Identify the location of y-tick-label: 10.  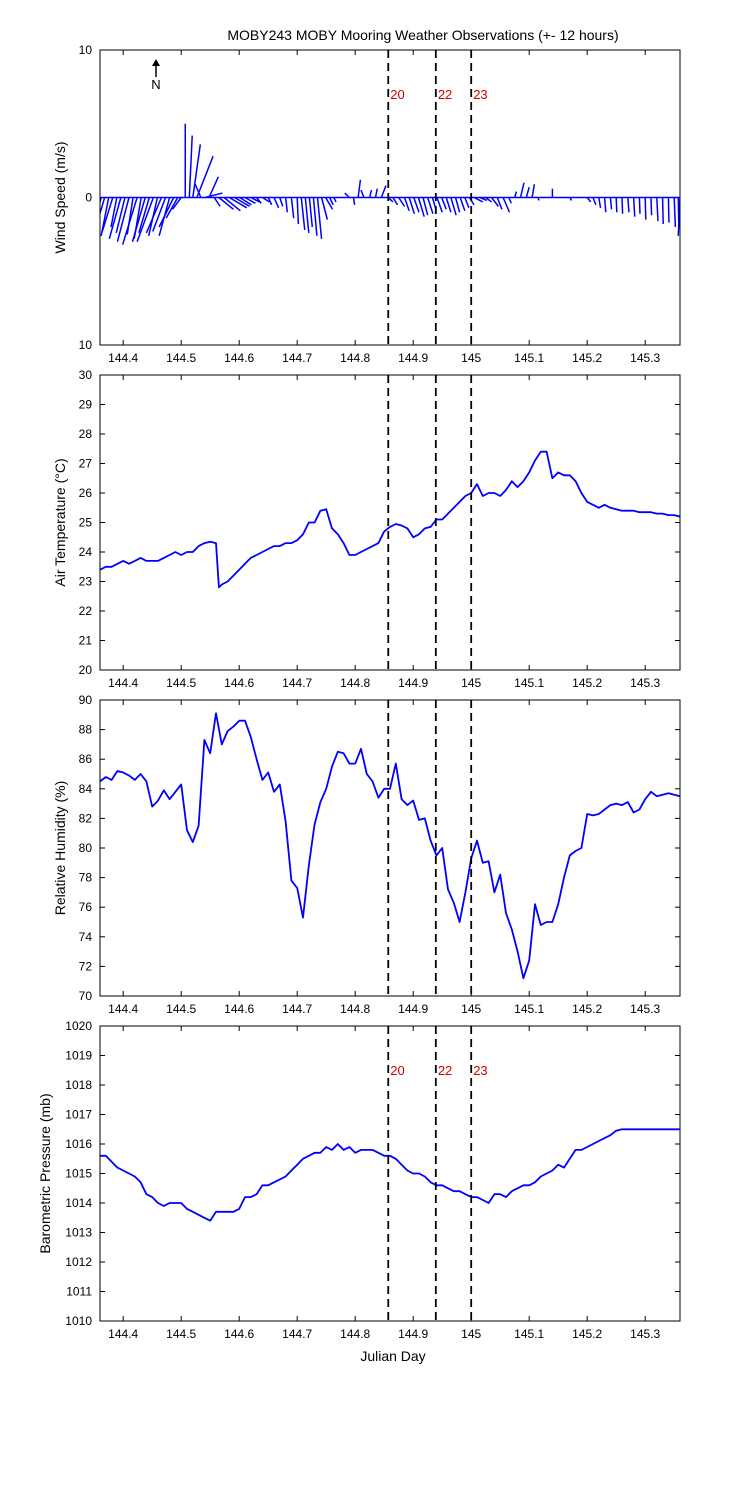
(86, 345).